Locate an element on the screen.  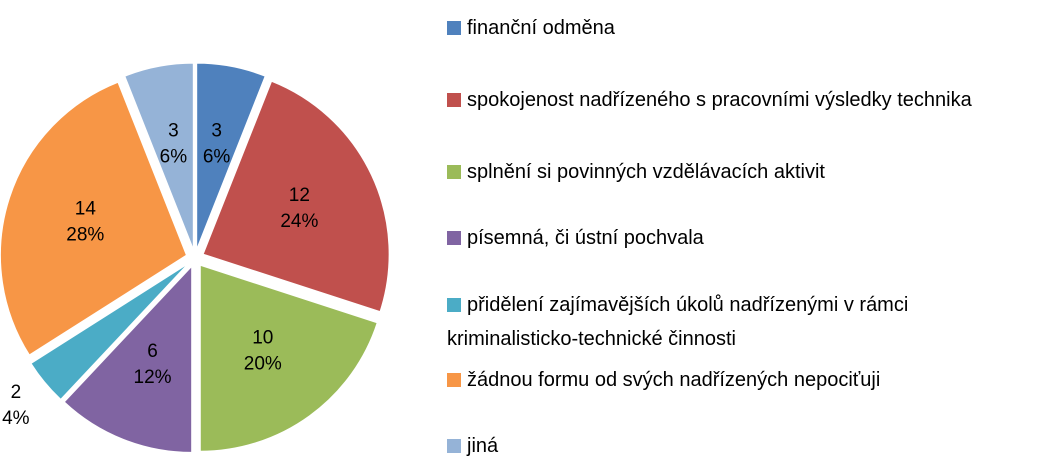
slice-value-label: 2 is located at coordinates (16, 392).